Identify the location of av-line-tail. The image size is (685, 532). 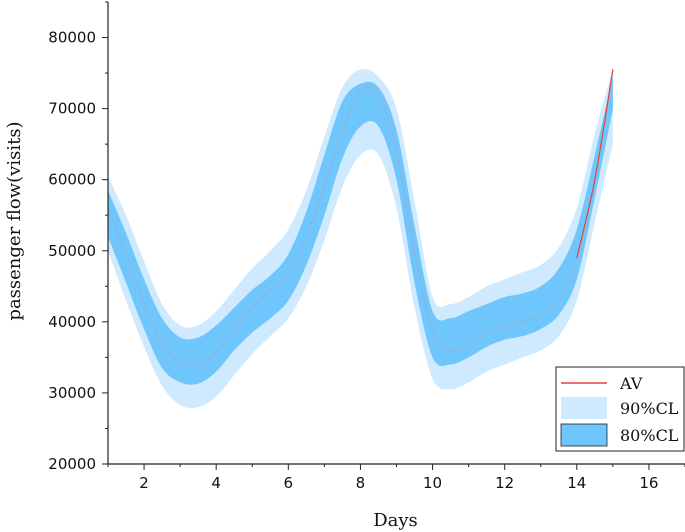
(595, 164).